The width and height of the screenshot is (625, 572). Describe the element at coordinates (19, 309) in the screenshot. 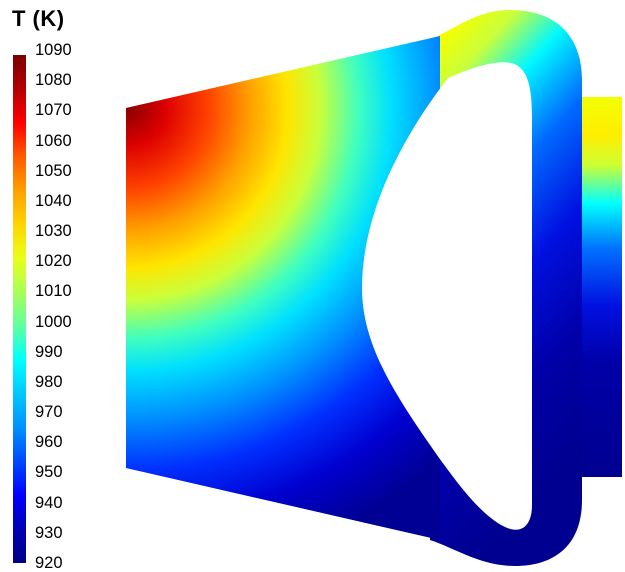

I see `colorbar-gradient` at that location.